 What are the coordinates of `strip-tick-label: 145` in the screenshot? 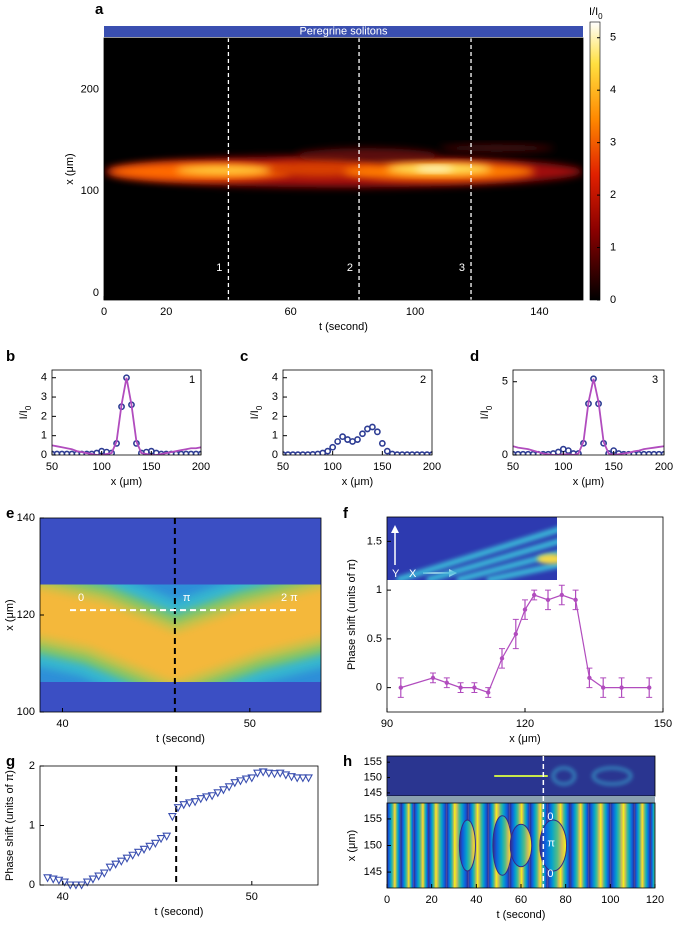 It's located at (373, 793).